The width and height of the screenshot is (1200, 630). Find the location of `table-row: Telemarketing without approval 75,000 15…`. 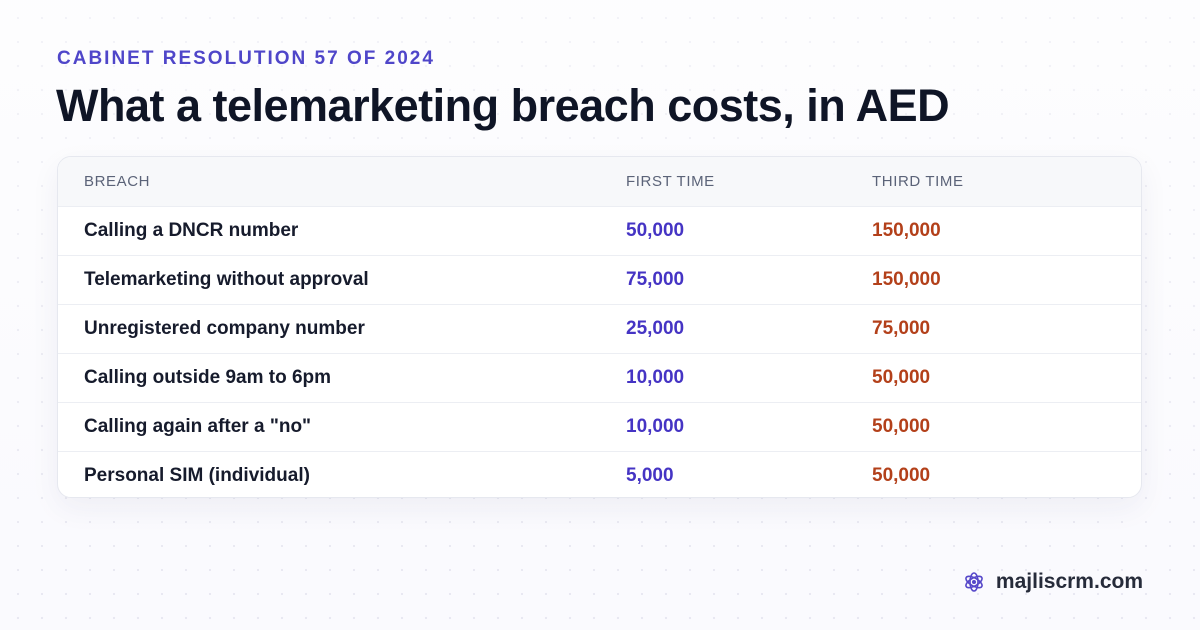

table-row: Telemarketing without approval 75,000 15… is located at coordinates (599, 279).